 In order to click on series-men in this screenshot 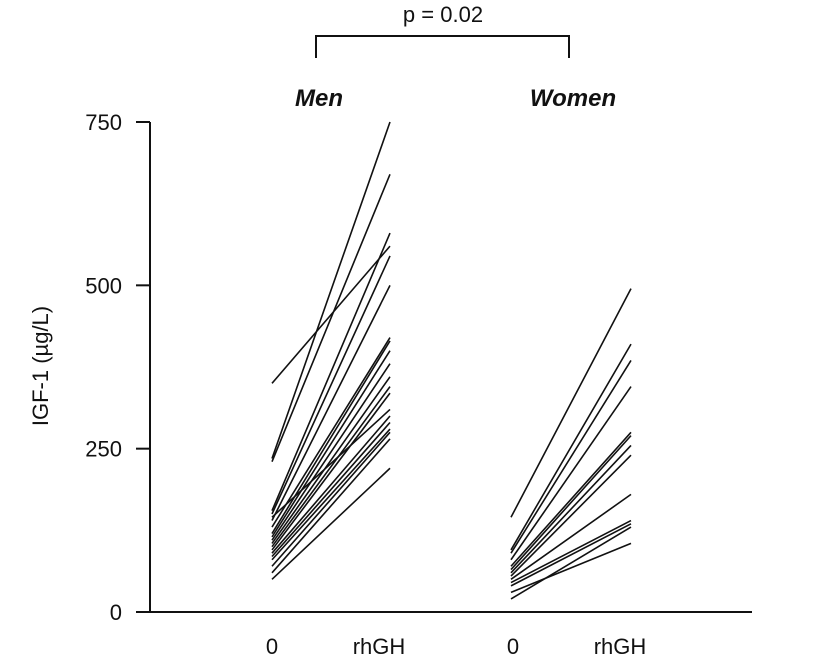, I will do `click(331, 350)`.